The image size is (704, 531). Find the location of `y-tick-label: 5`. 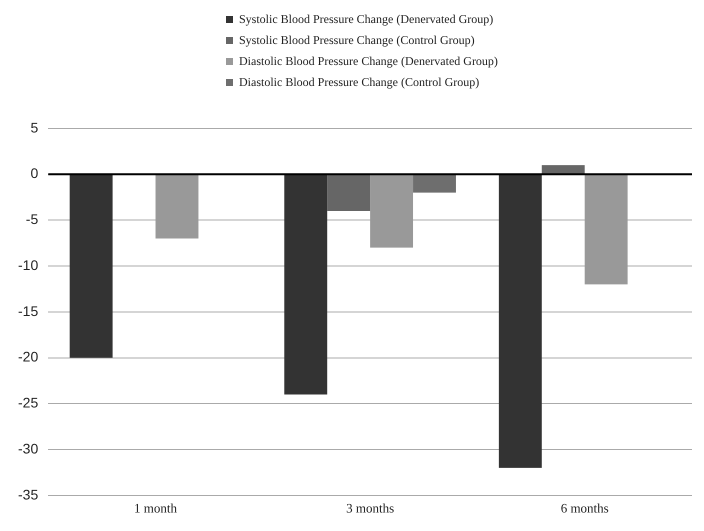

y-tick-label: 5 is located at coordinates (34, 127).